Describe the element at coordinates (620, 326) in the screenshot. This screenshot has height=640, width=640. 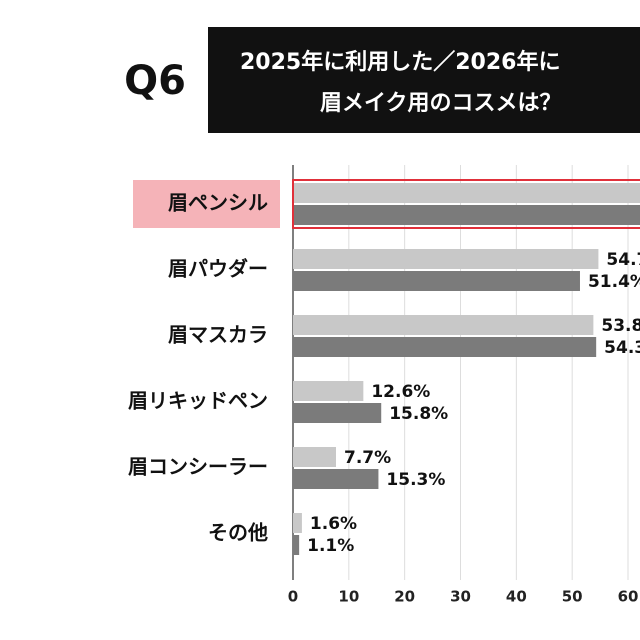
I see `value-label: 53.8%` at that location.